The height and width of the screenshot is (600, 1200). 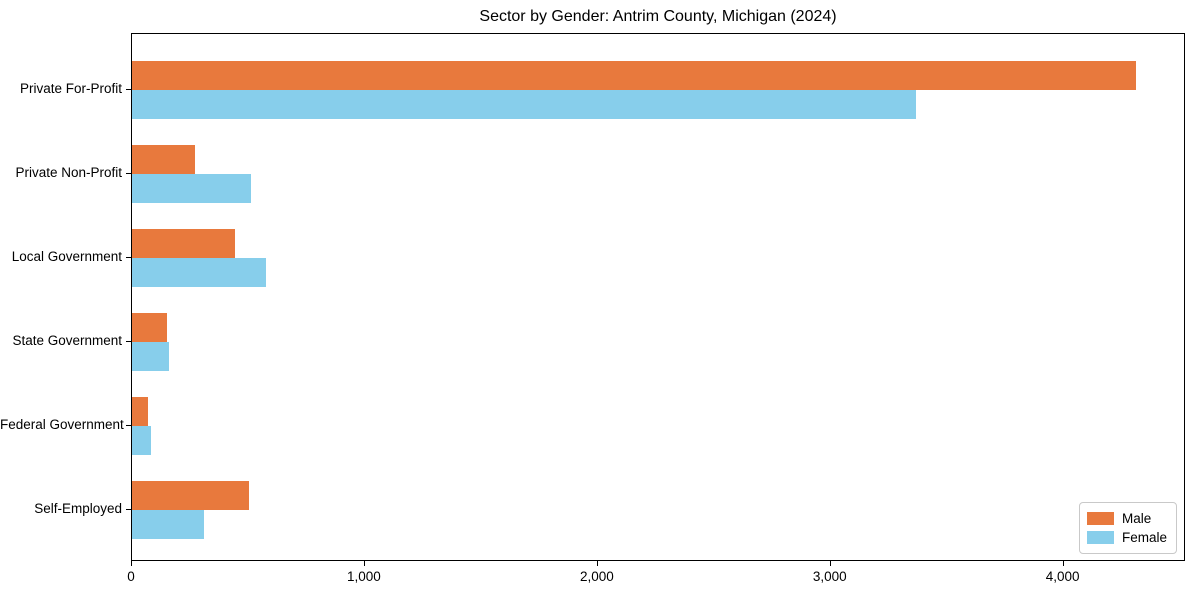 I want to click on legend: Male Female, so click(x=1127, y=528).